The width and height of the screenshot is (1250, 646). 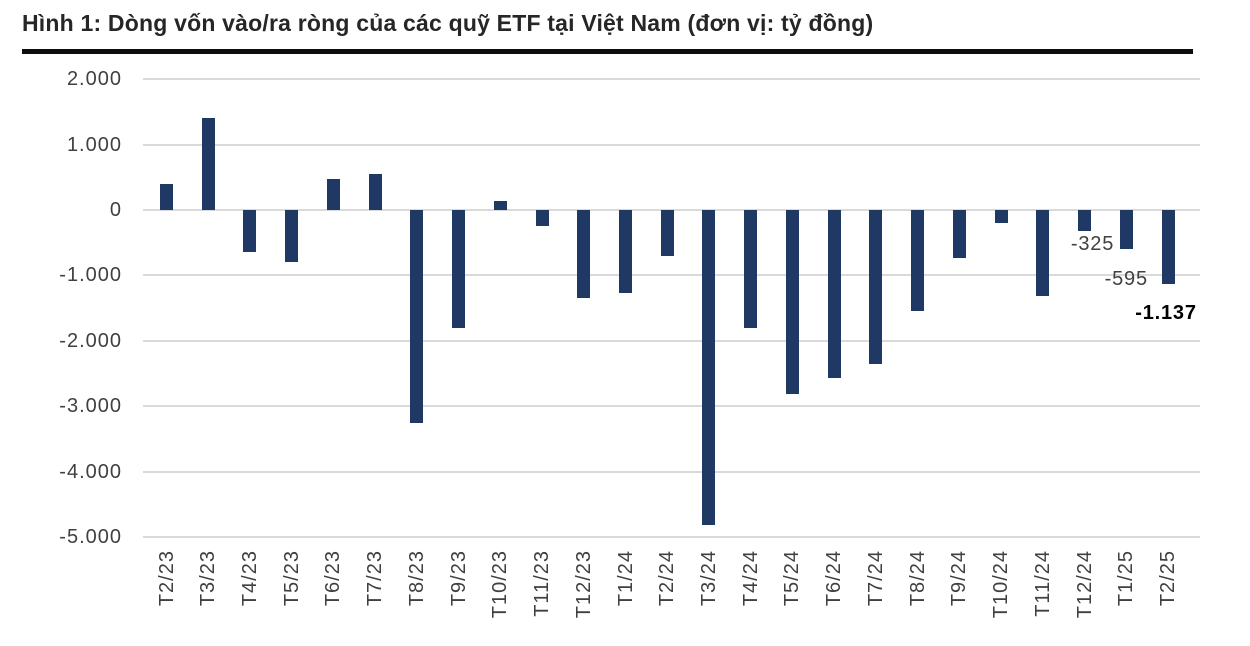 What do you see at coordinates (876, 287) in the screenshot?
I see `bar-T7/24` at bounding box center [876, 287].